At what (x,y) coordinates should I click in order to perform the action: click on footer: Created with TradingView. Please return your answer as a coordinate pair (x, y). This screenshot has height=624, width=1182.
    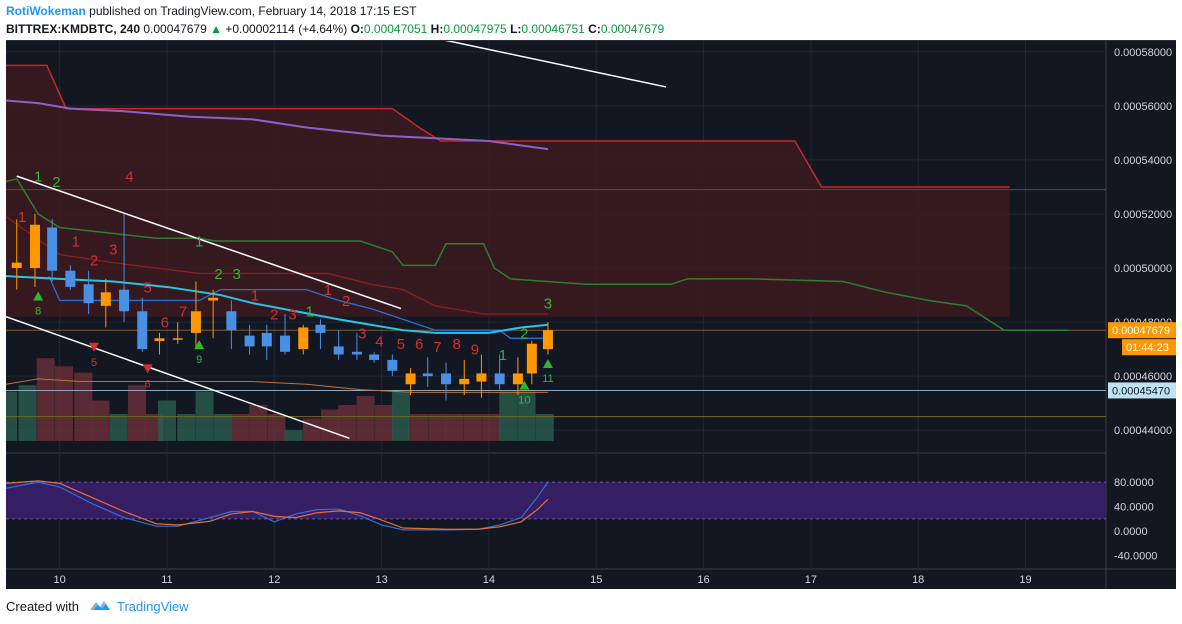
    Looking at the image, I should click on (97, 606).